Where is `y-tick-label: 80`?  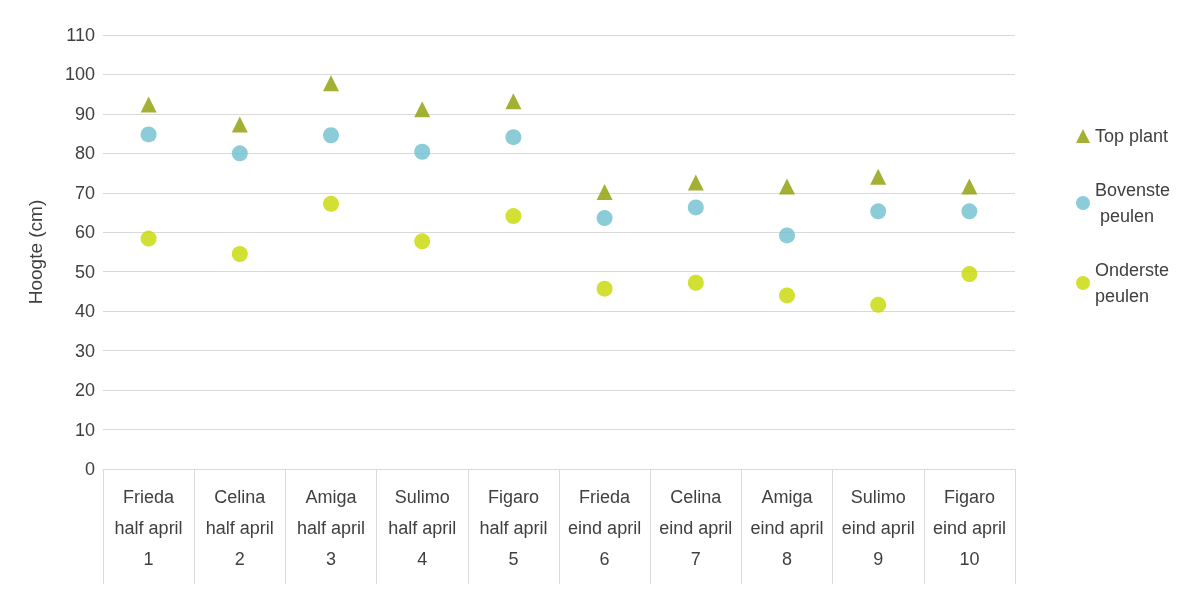 y-tick-label: 80 is located at coordinates (84, 153).